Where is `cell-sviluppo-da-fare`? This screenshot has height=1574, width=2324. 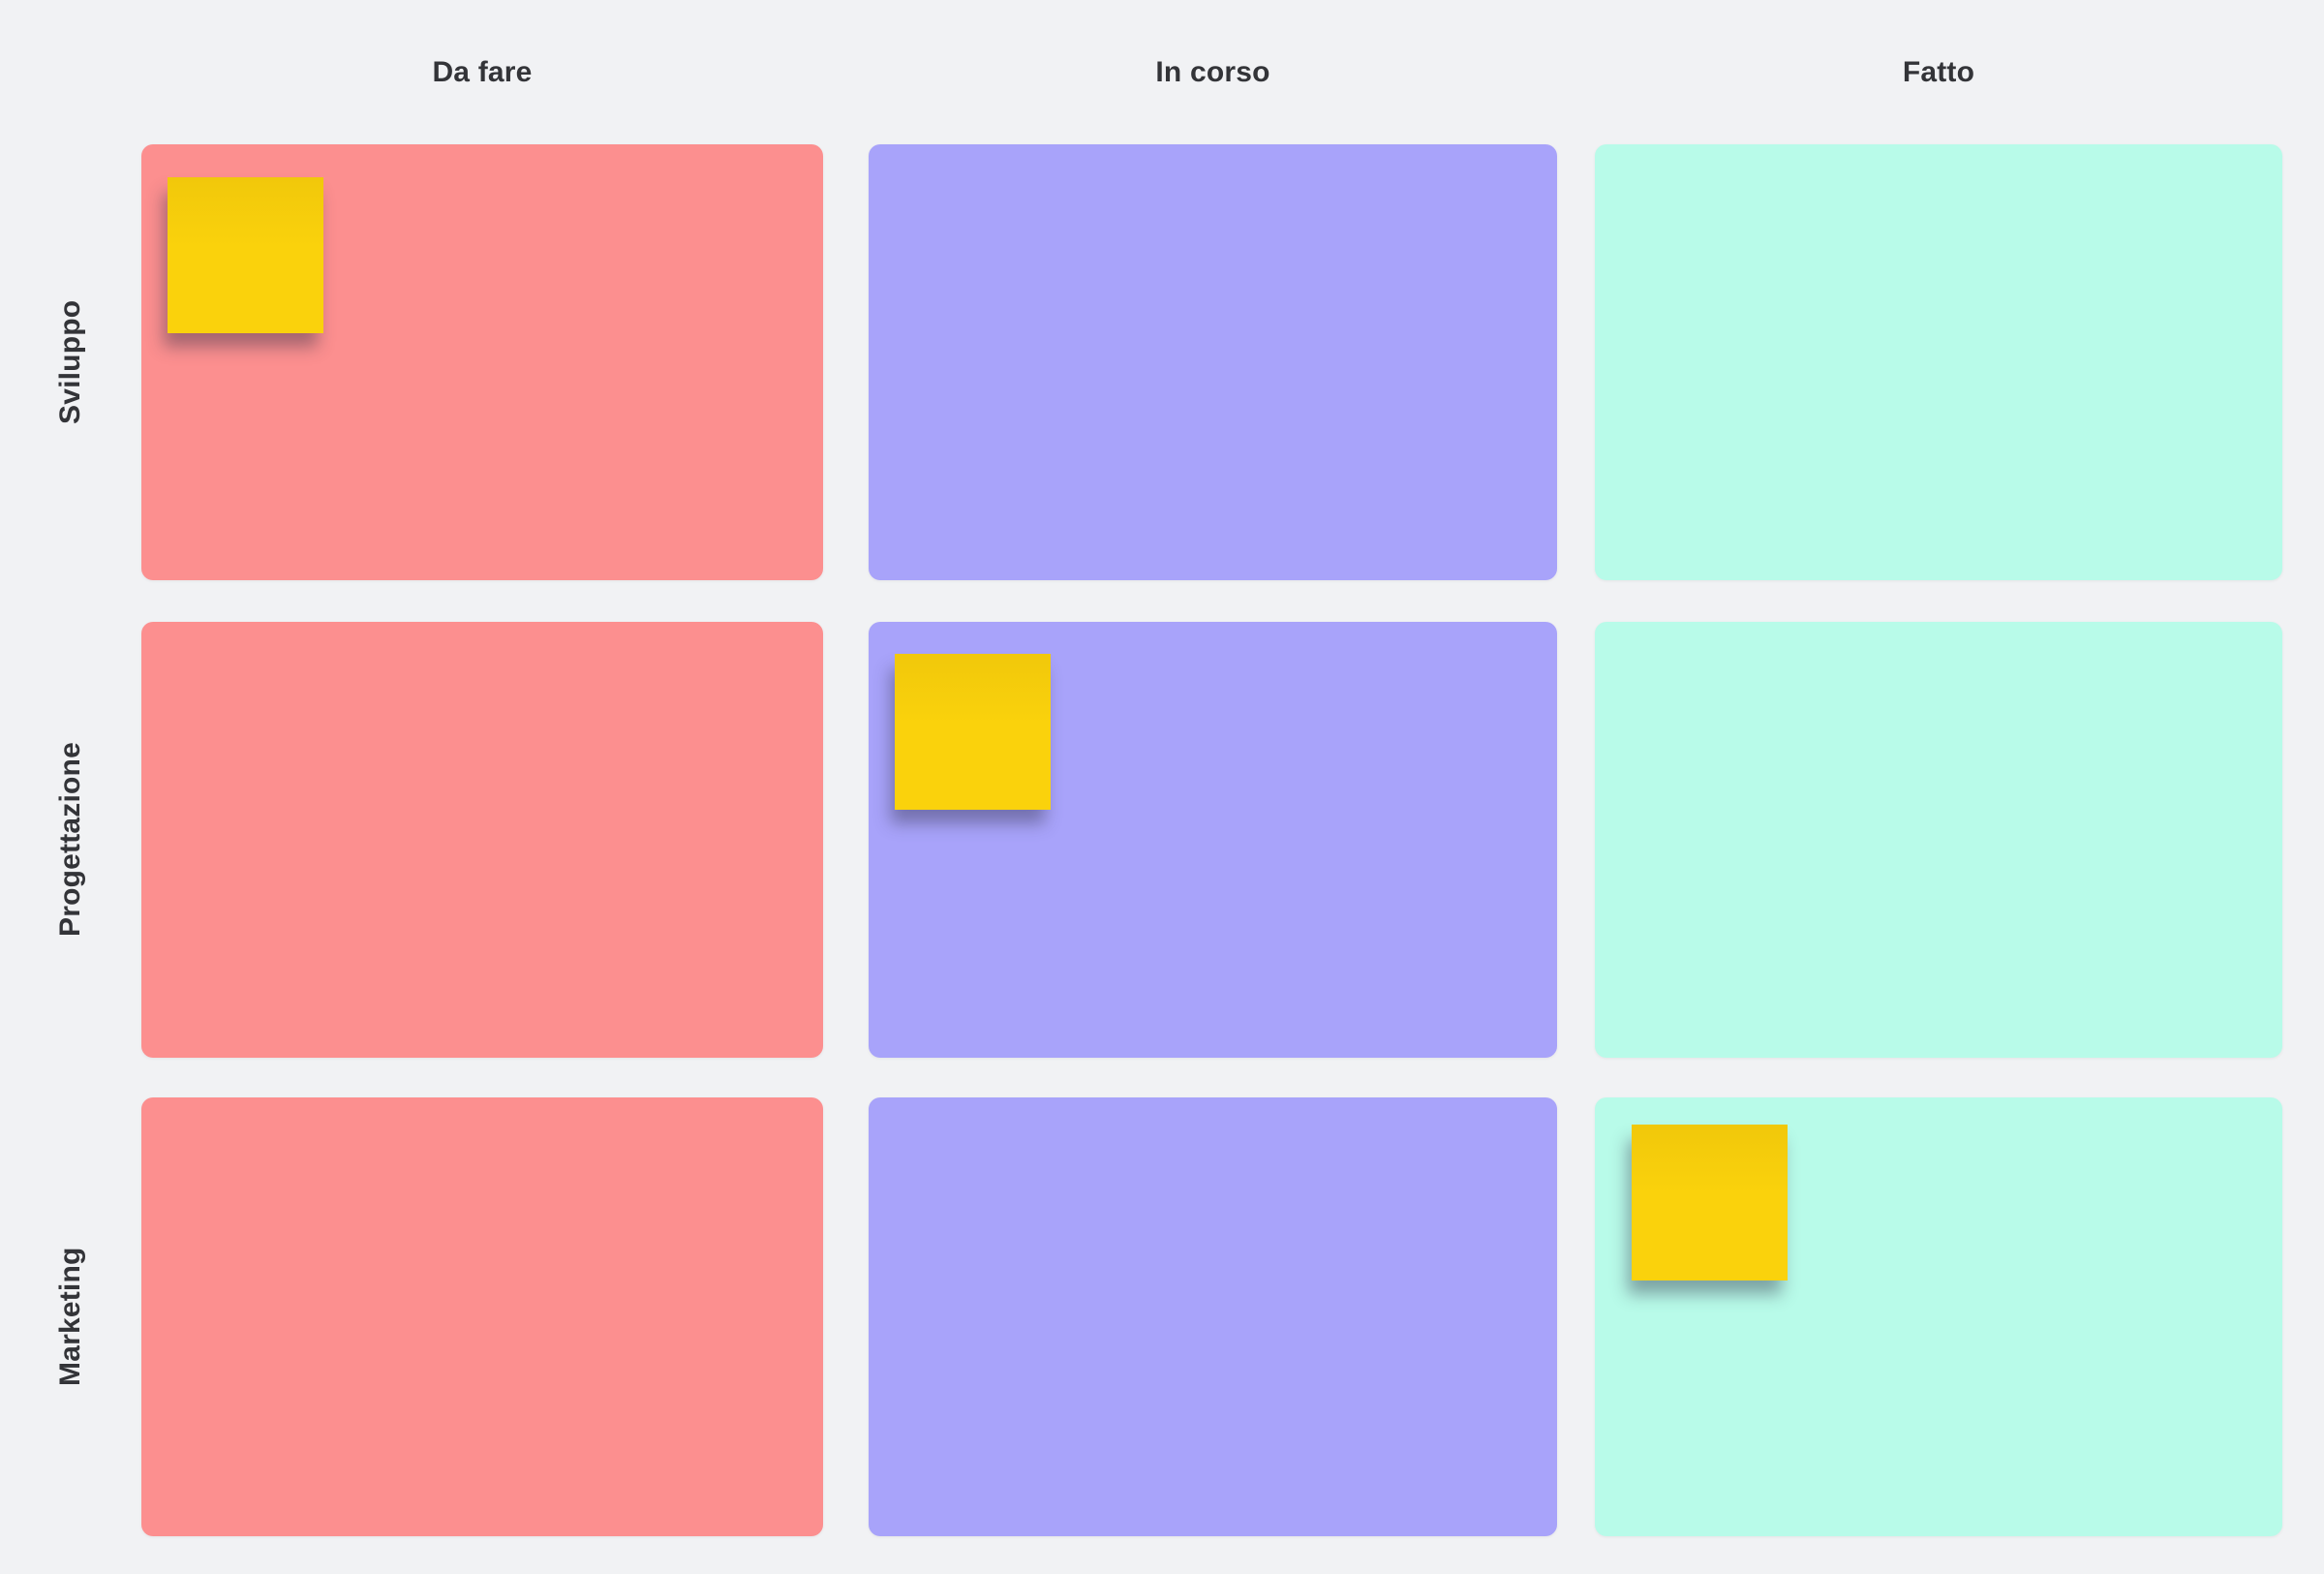
cell-sviluppo-da-fare is located at coordinates (482, 362).